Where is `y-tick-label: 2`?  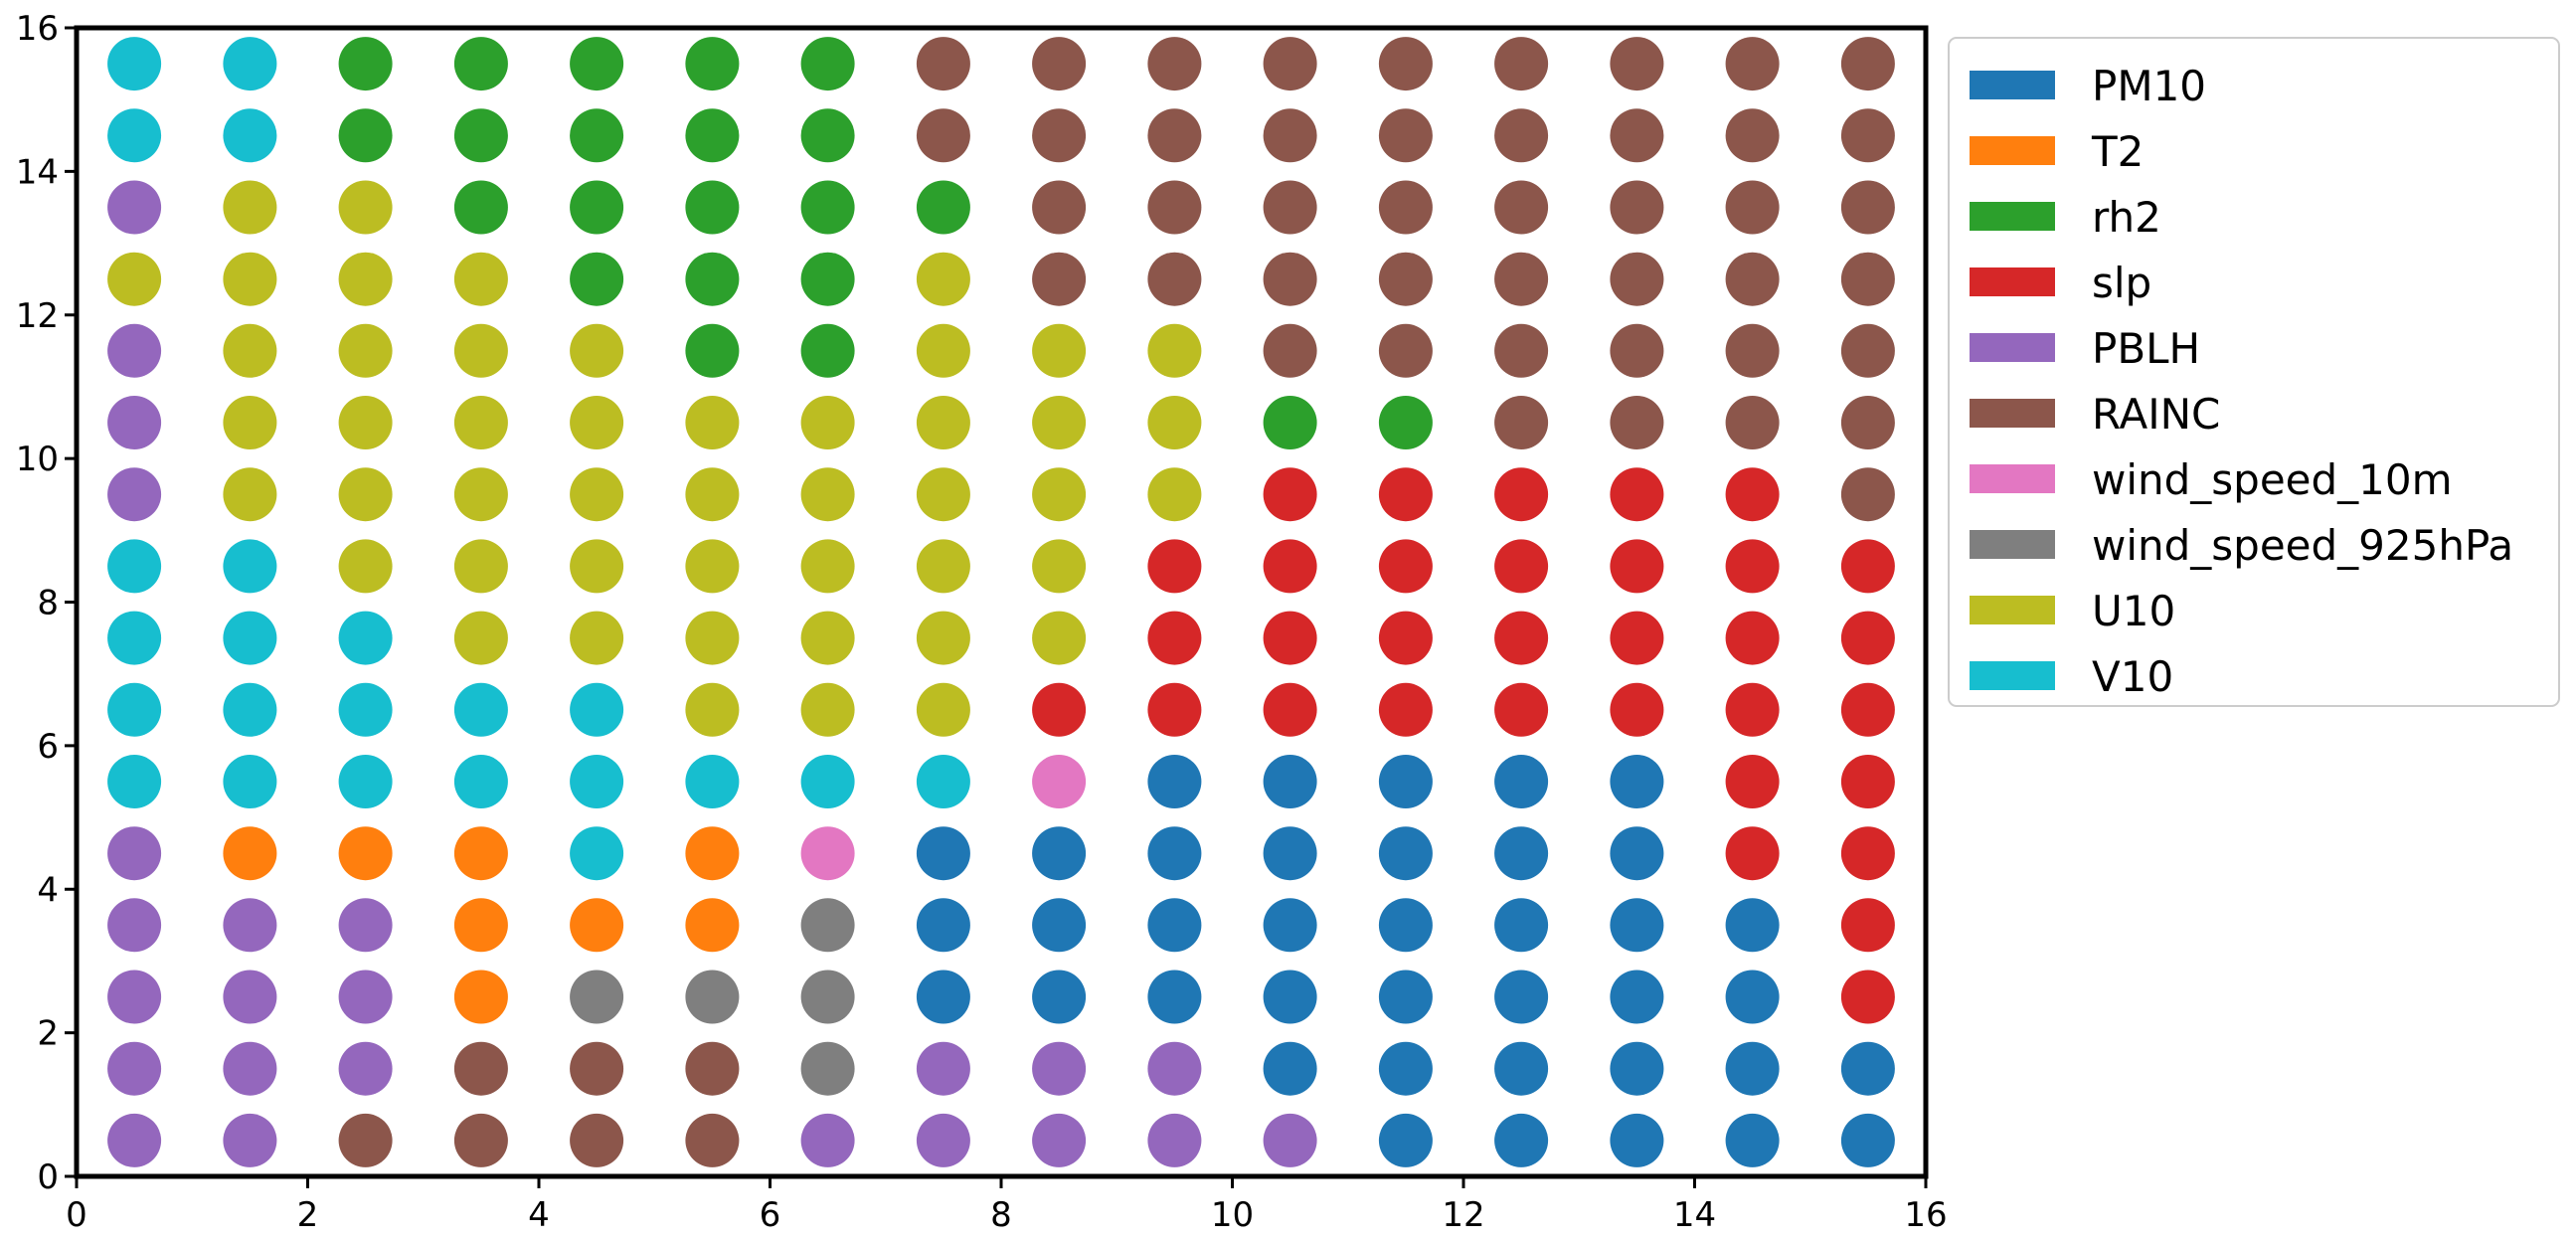
y-tick-label: 2 is located at coordinates (48, 1034).